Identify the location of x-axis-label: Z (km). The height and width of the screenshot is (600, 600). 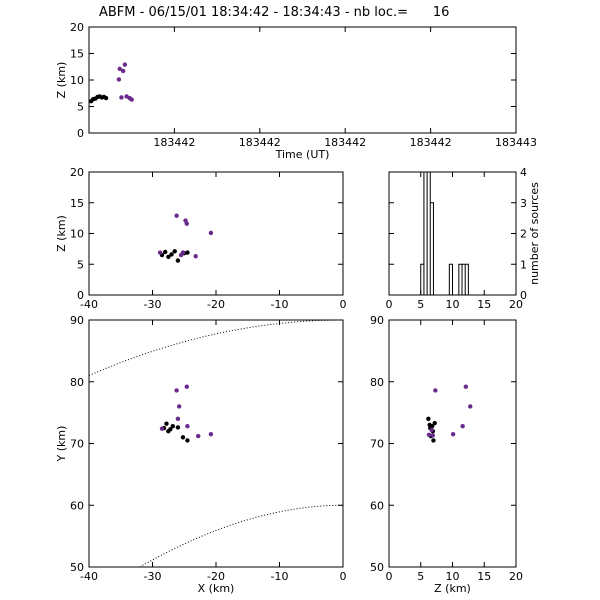
(452, 588).